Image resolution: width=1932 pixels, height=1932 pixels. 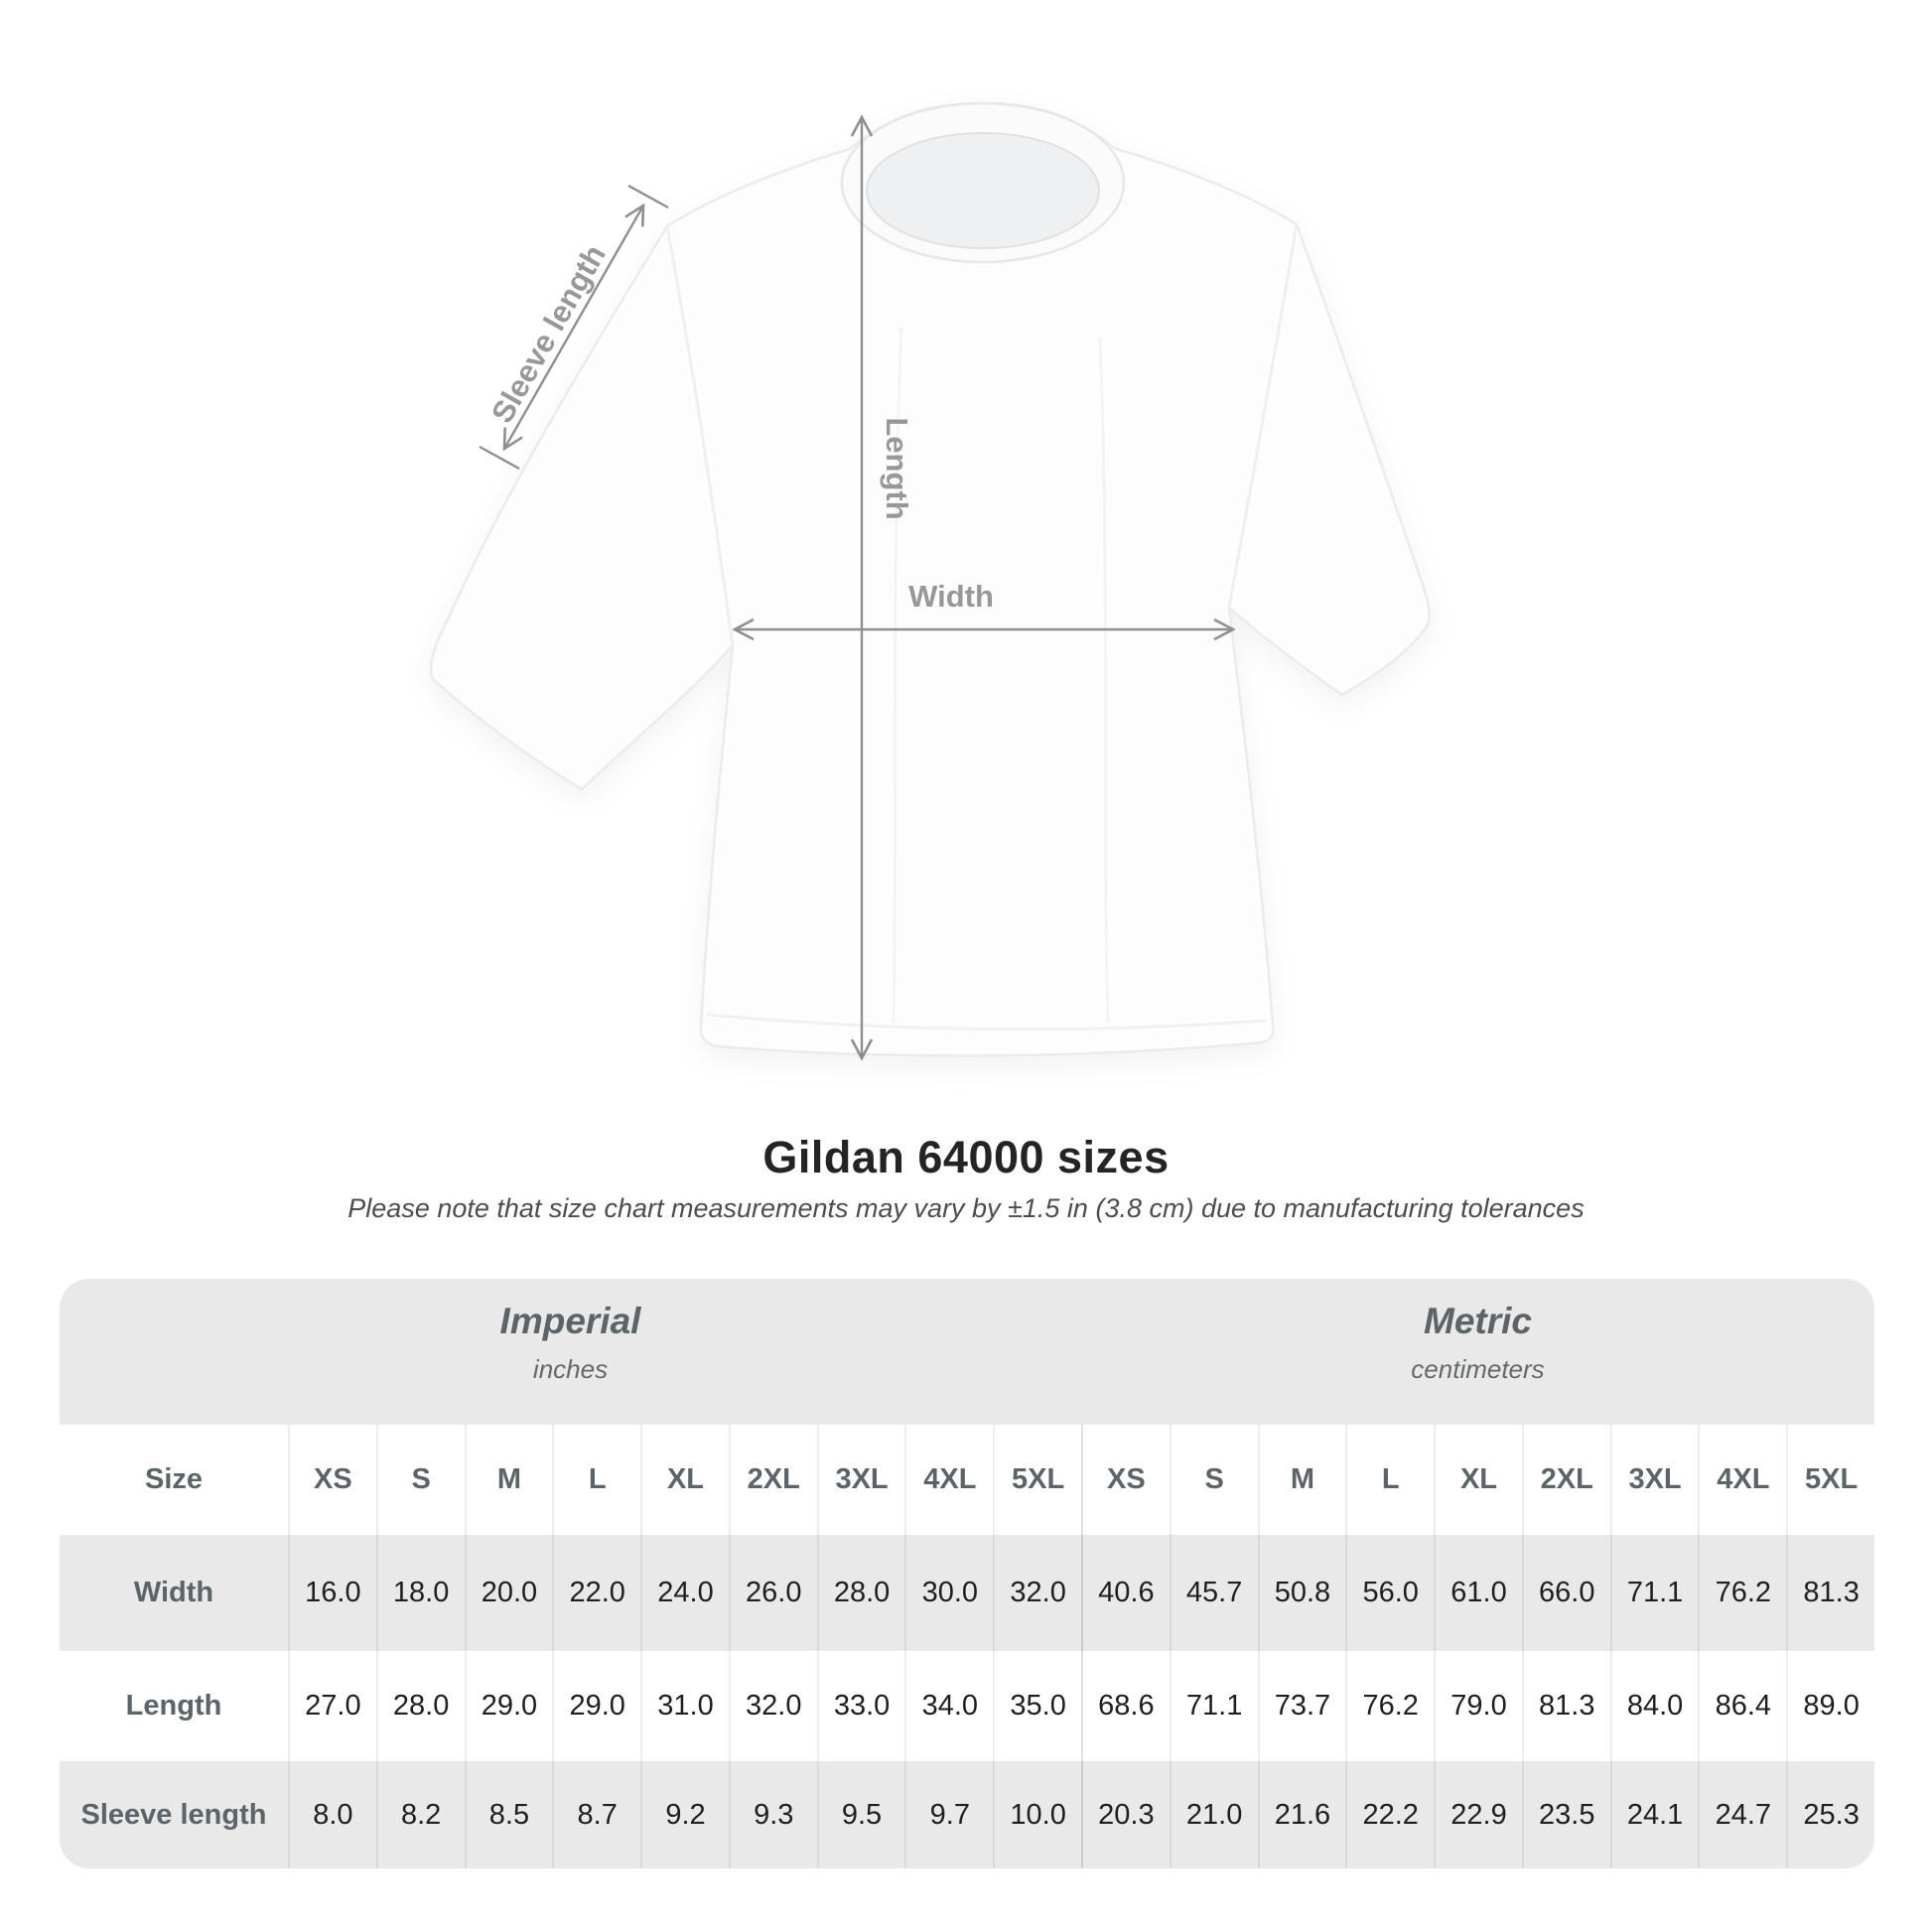 I want to click on table-cell: 68.6, so click(x=1125, y=1706).